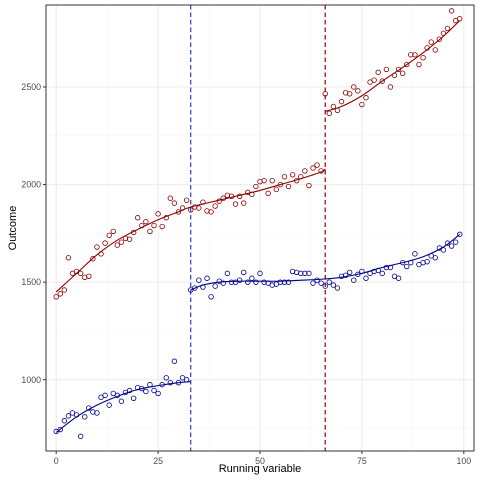 The height and width of the screenshot is (485, 480). What do you see at coordinates (31, 87) in the screenshot?
I see `y-tick-label: 2500` at bounding box center [31, 87].